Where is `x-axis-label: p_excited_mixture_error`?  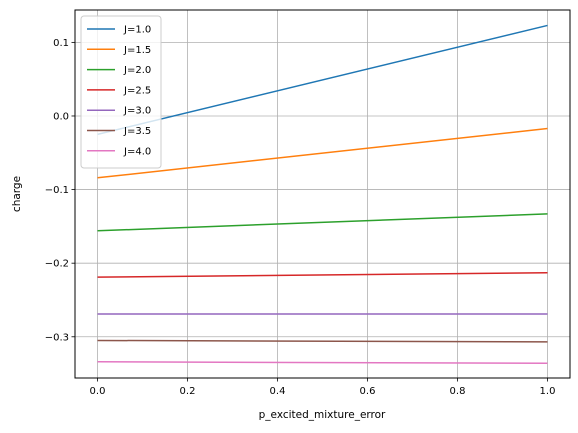 x-axis-label: p_excited_mixture_error is located at coordinates (322, 415).